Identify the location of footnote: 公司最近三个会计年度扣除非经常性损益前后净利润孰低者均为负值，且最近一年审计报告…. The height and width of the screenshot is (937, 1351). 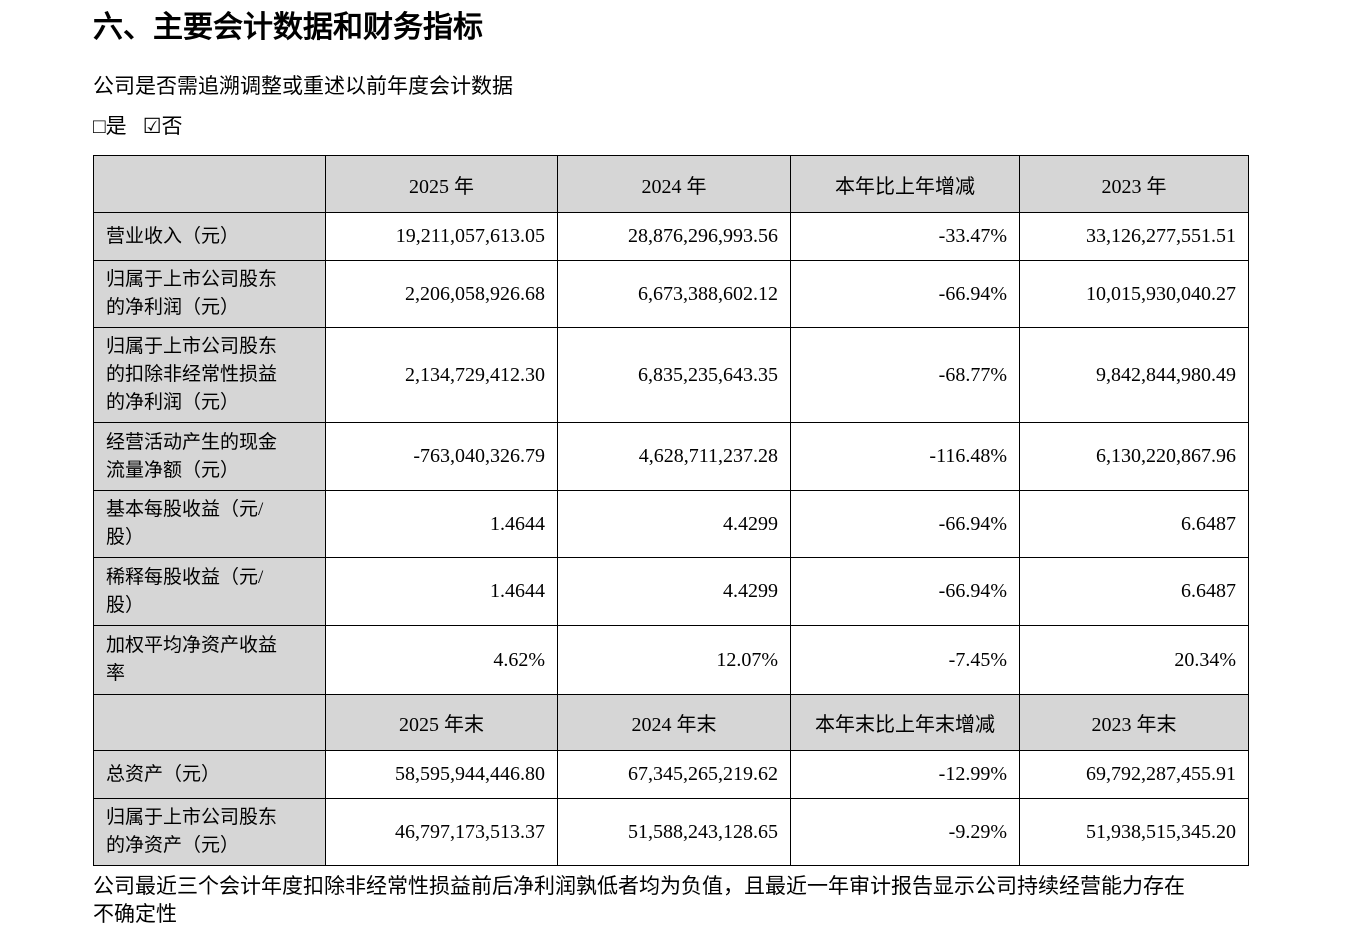
(639, 900).